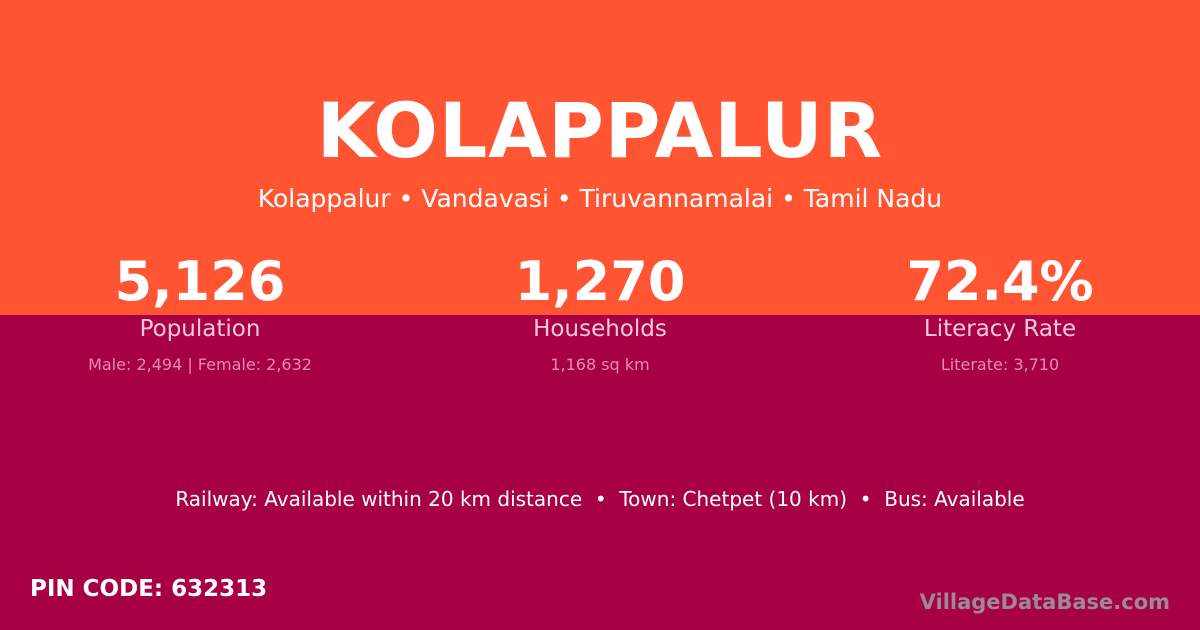 This screenshot has height=630, width=1200. I want to click on brand-watermark: VillageDataBase.com, so click(1044, 602).